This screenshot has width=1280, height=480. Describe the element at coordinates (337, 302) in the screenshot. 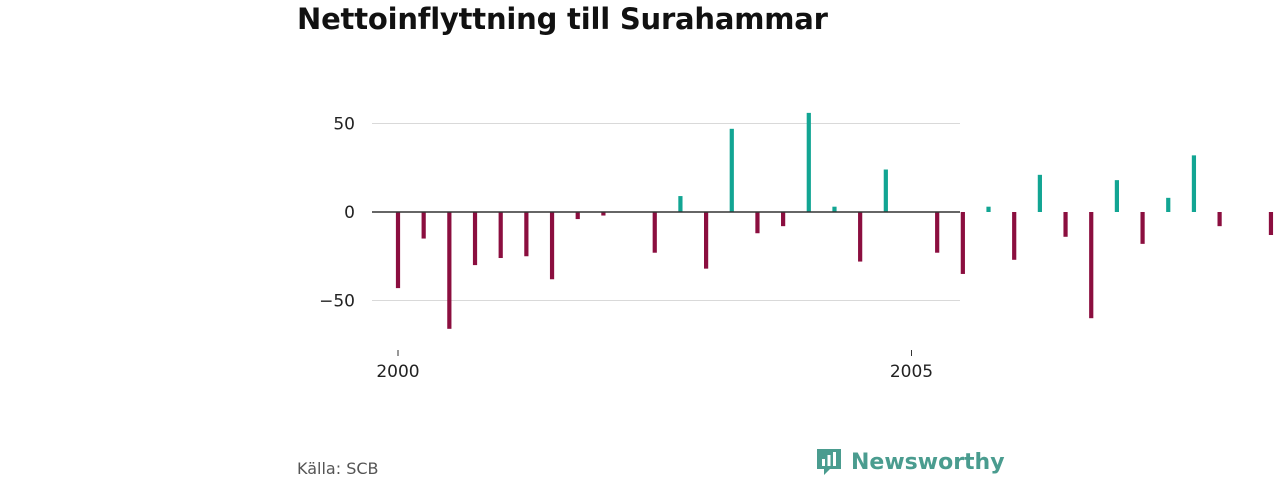

I see `y-tick-label: −50` at that location.